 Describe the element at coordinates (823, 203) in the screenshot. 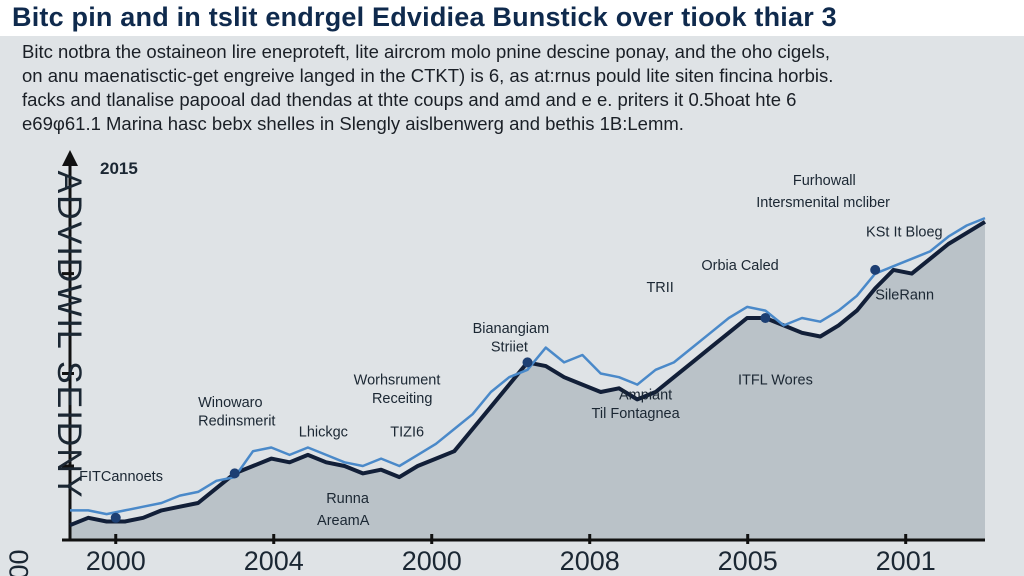

I see `annotation-label: Intersmenital mcliber` at that location.